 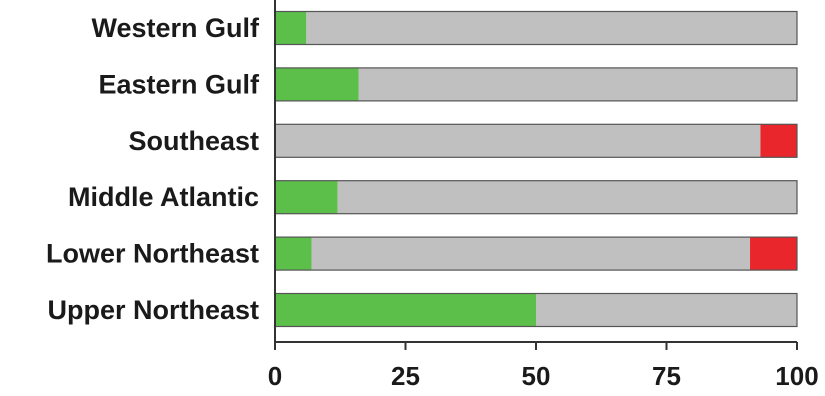 What do you see at coordinates (293, 254) in the screenshot?
I see `bar-segment-lower-northeast-green` at bounding box center [293, 254].